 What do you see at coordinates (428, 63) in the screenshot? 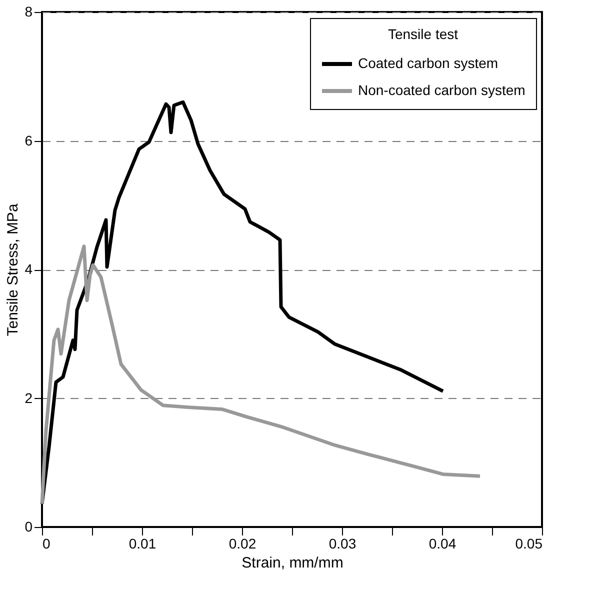
I see `legend-label: Coated carbon system` at bounding box center [428, 63].